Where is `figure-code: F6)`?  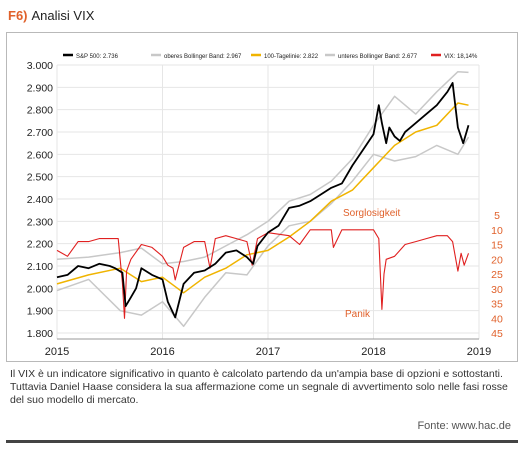
figure-code: F6) is located at coordinates (18, 15).